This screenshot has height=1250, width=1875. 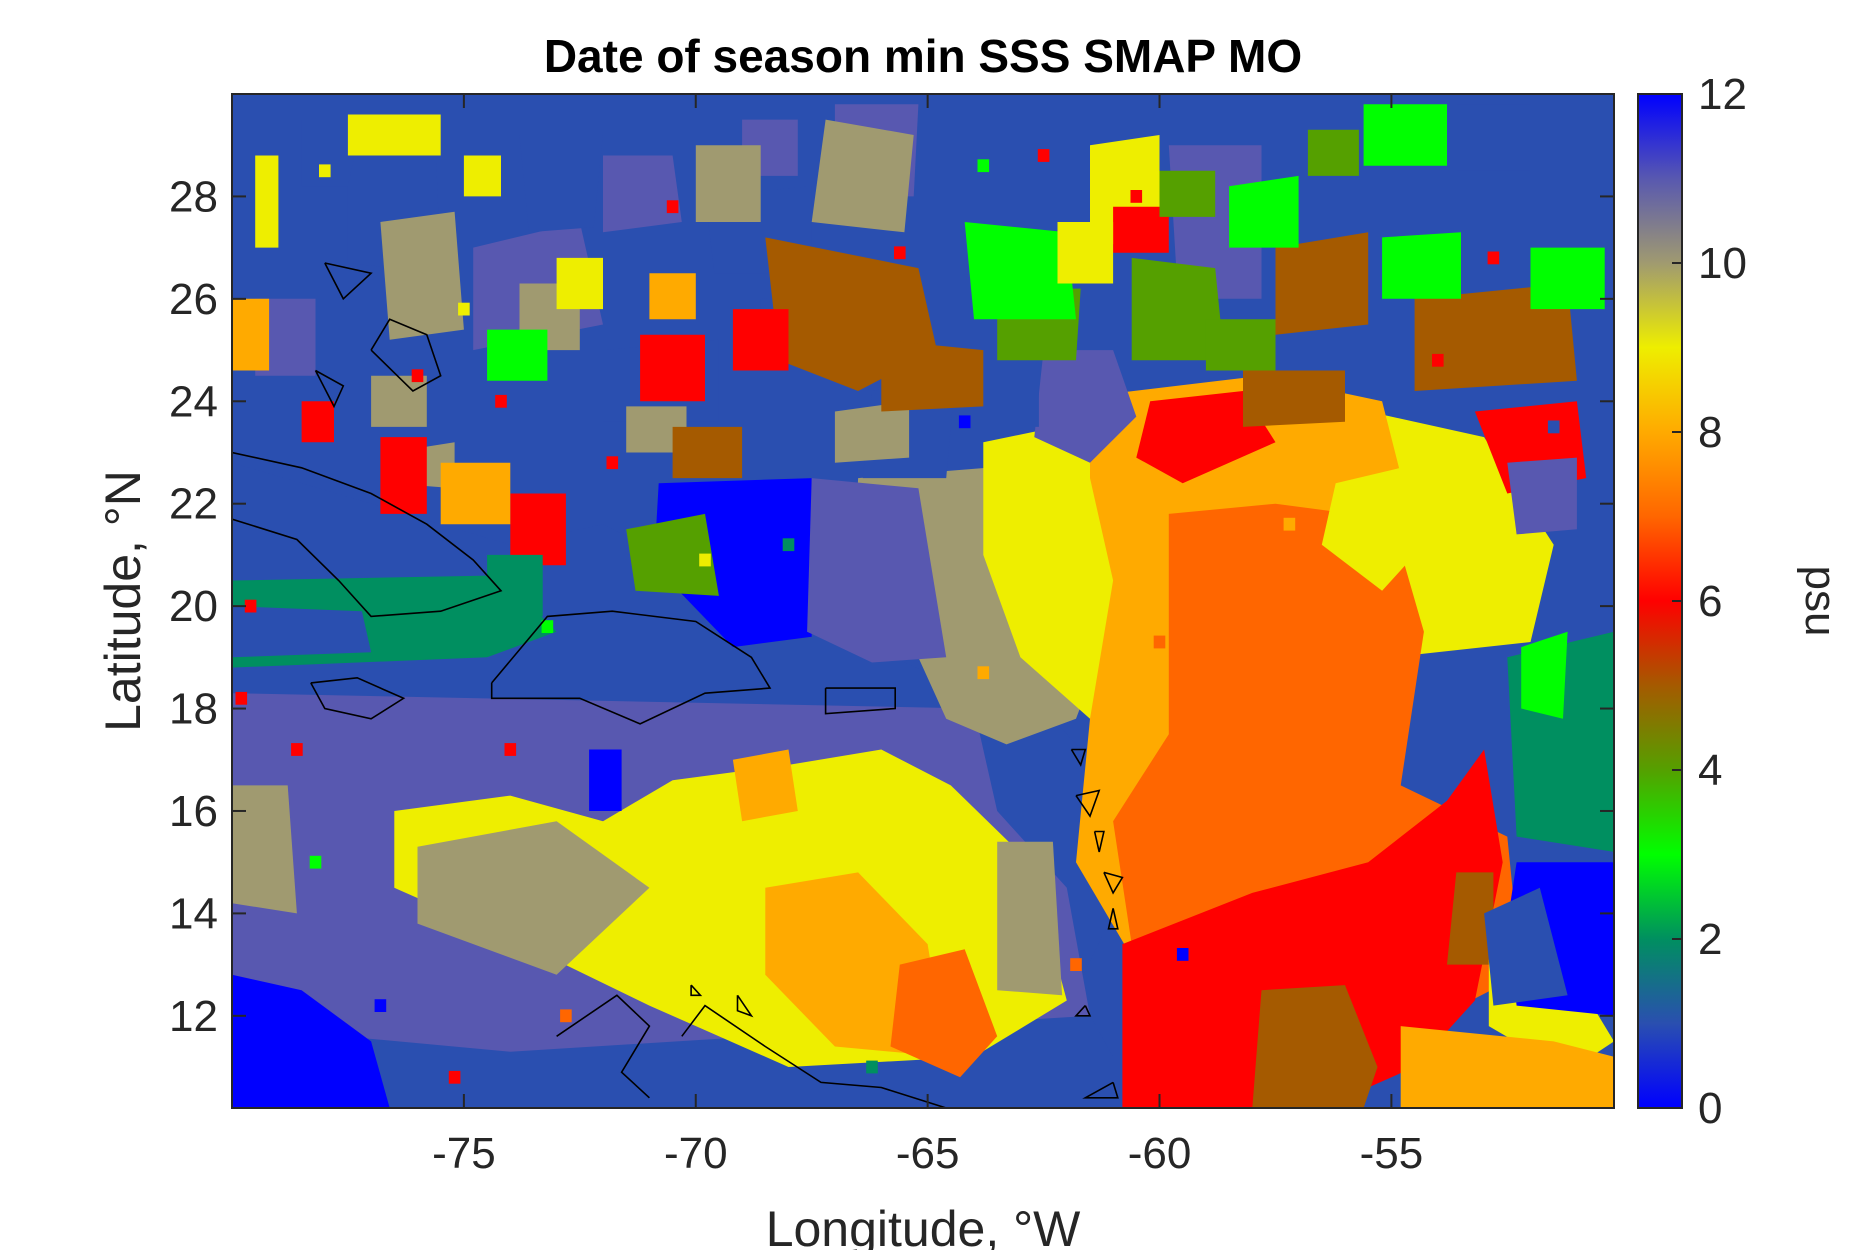 I want to click on colorbar-tick-label: 6, so click(x=1710, y=601).